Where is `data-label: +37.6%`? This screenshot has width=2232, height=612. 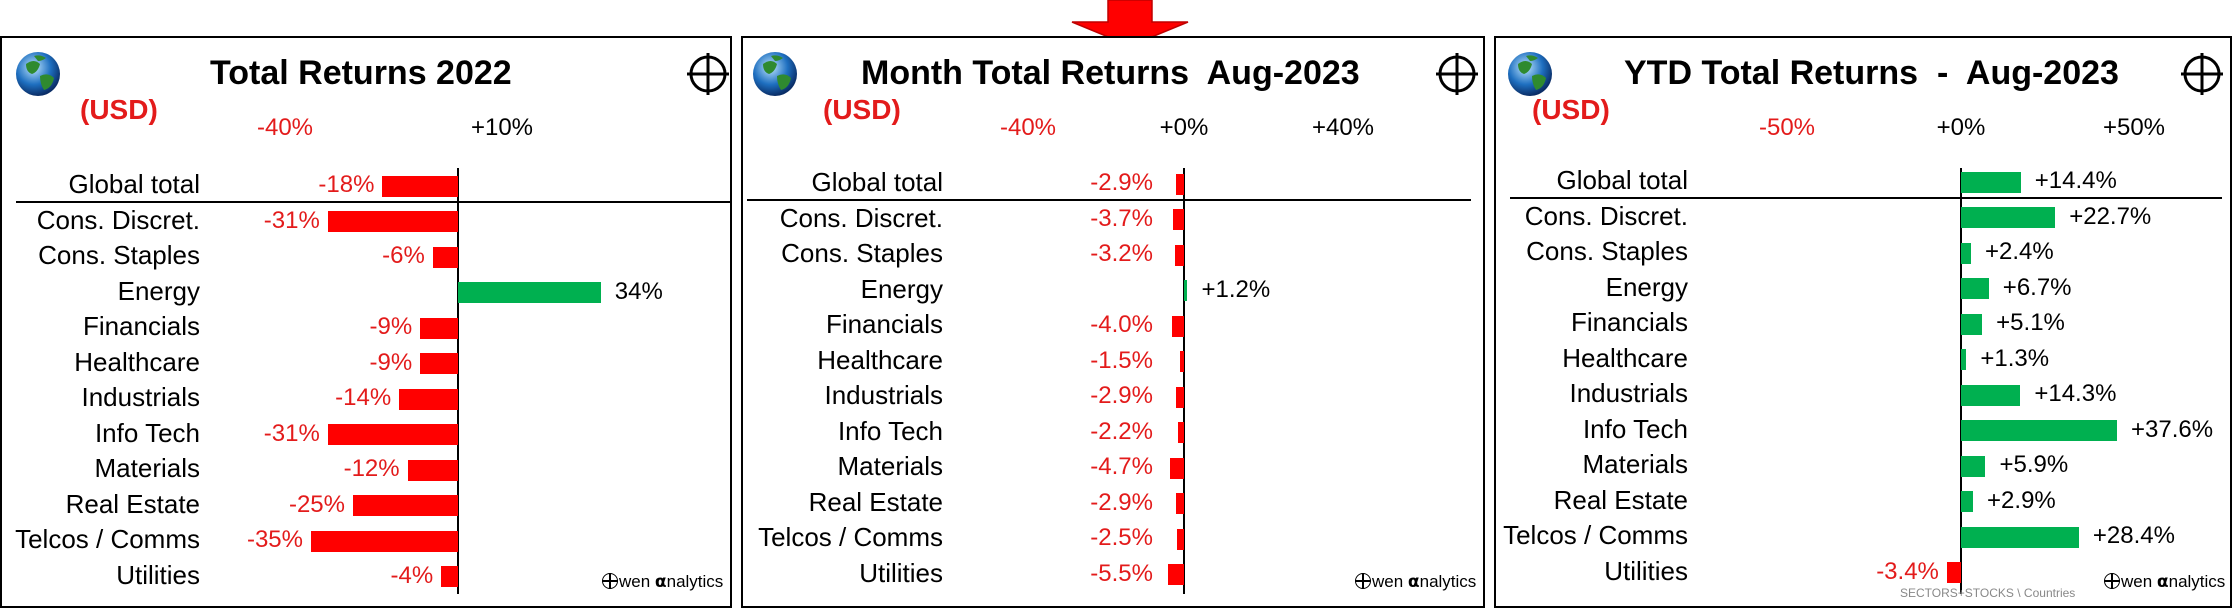 data-label: +37.6% is located at coordinates (2172, 429).